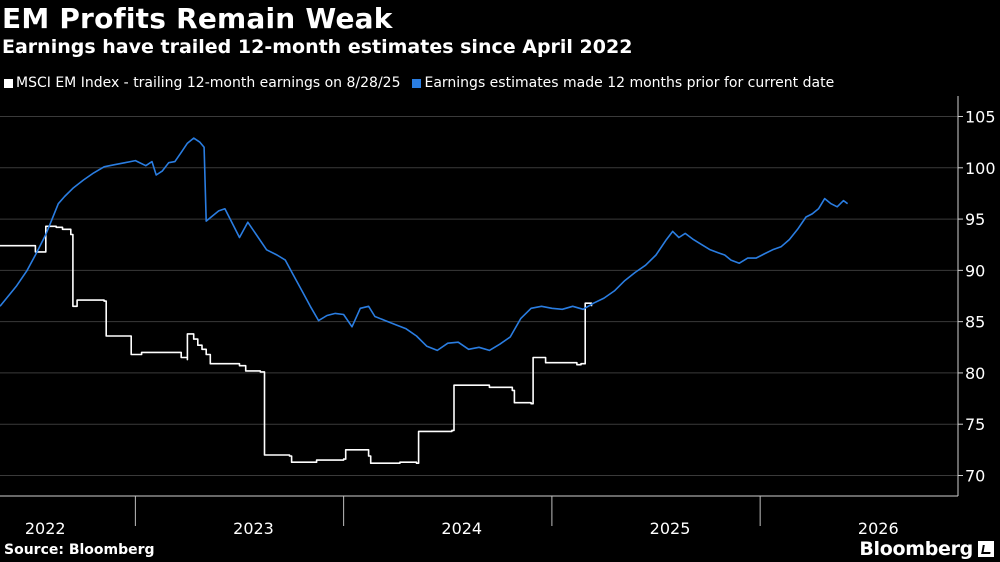 Image resolution: width=1000 pixels, height=562 pixels. Describe the element at coordinates (975, 270) in the screenshot. I see `y-tick-label: 90` at that location.